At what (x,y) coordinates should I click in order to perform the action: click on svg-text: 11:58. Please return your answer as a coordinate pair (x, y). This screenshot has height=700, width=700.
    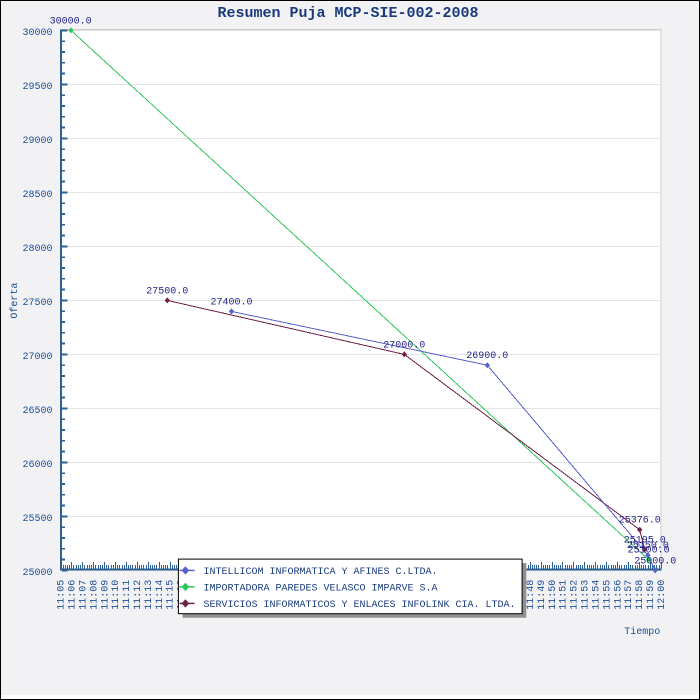
    Looking at the image, I should click on (640, 595).